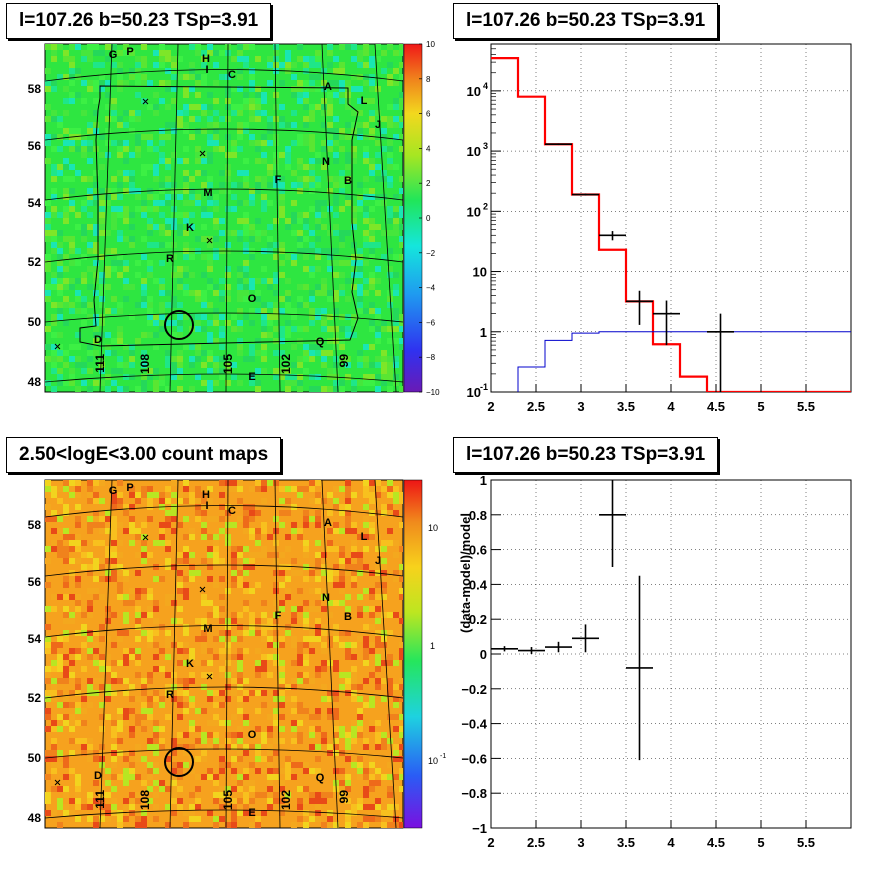  Describe the element at coordinates (228, 364) in the screenshot. I see `x-tick-label: 105` at that location.